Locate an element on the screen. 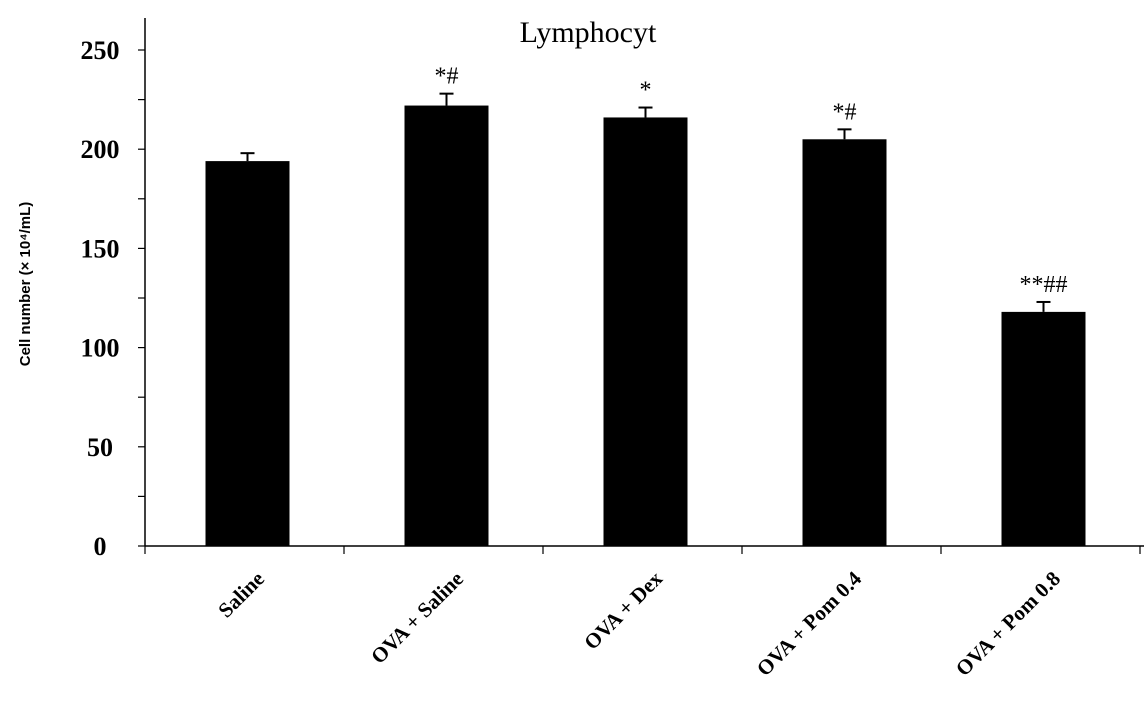 The height and width of the screenshot is (702, 1144). x-tick-label-4: OVA + Pom 0.8 is located at coordinates (1008, 624).